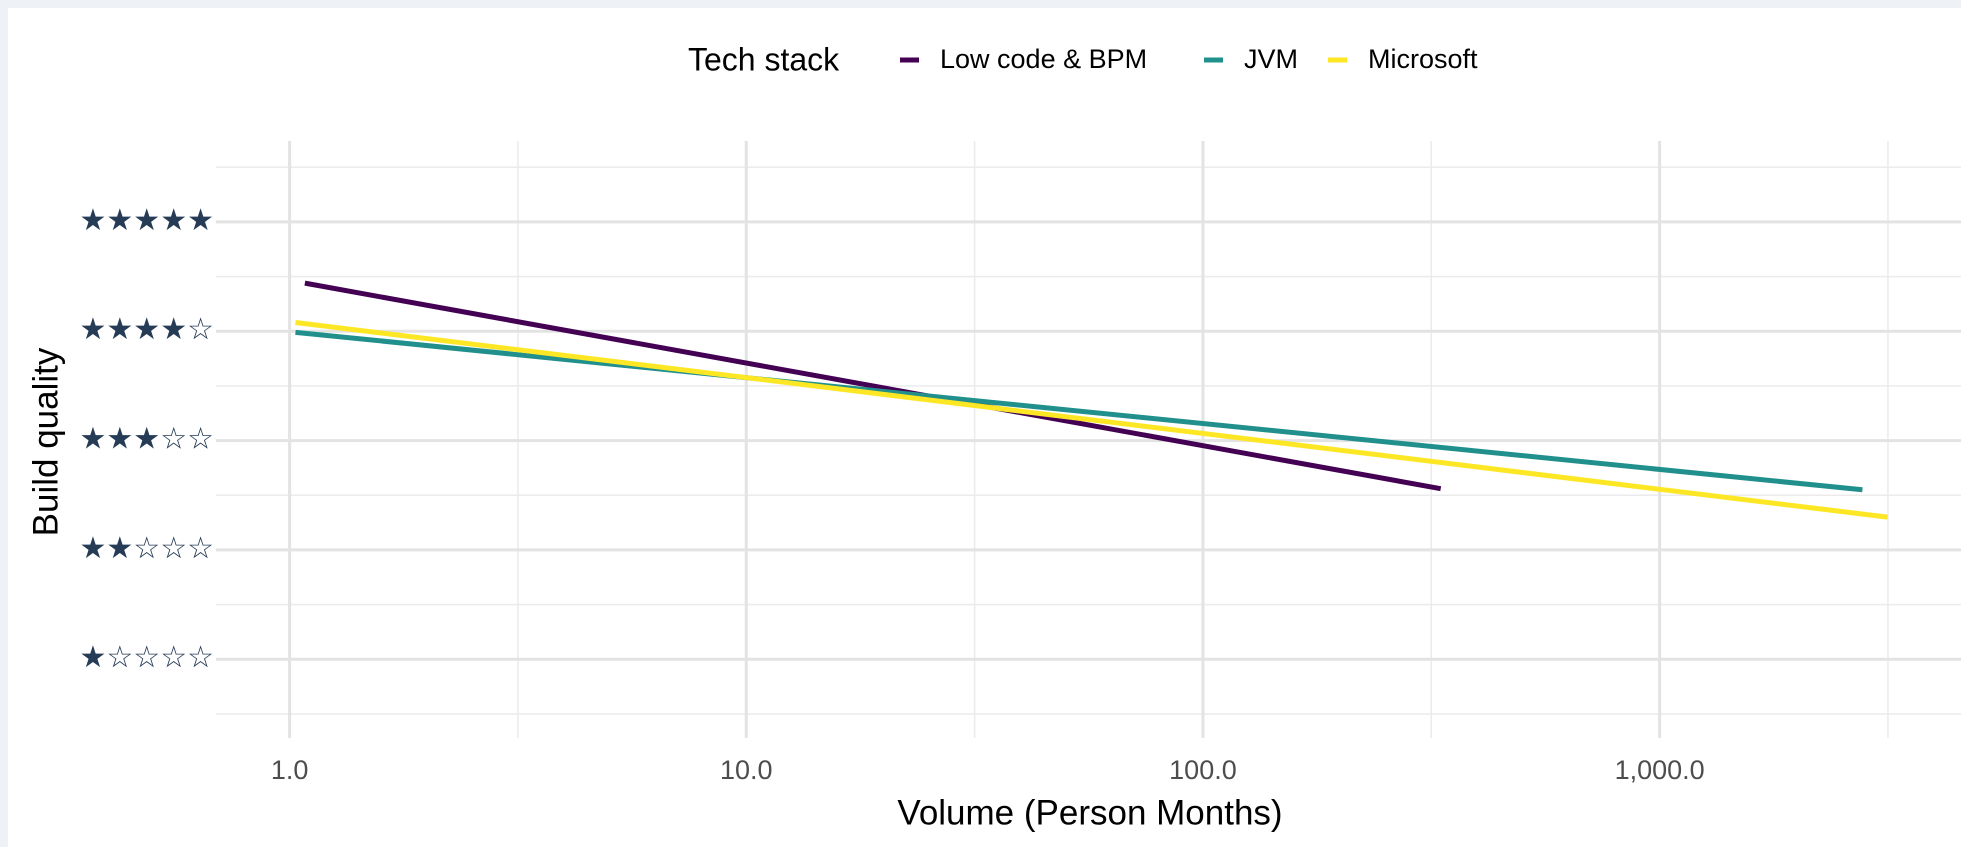 The width and height of the screenshot is (1961, 847). Describe the element at coordinates (873, 386) in the screenshot. I see `series-line` at that location.